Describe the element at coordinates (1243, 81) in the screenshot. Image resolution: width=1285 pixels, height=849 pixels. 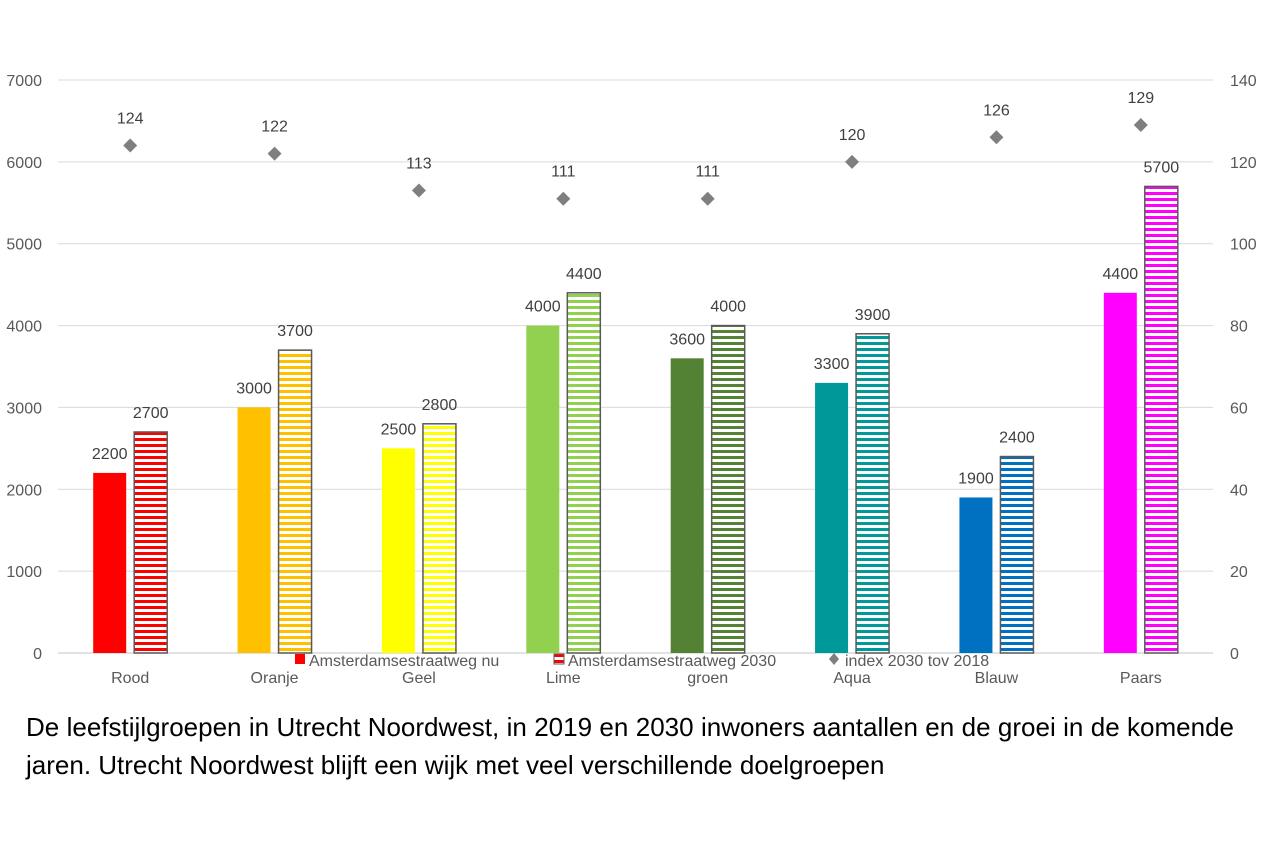
I see `y-right-tick-label: 140` at that location.